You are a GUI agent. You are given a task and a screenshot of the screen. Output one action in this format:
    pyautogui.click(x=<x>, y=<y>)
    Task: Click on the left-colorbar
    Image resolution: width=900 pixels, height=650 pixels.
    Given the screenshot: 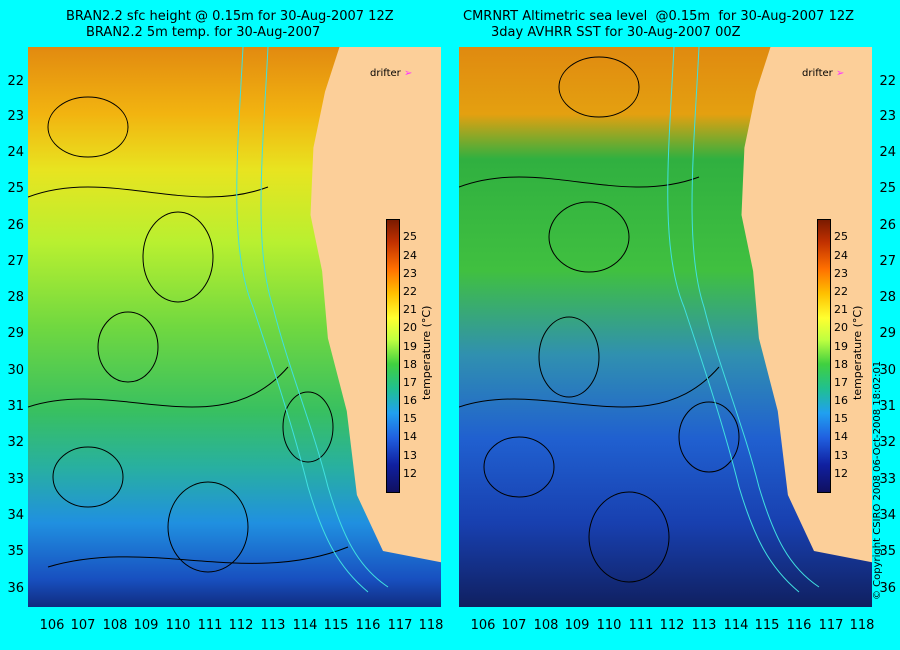 What is the action you would take?
    pyautogui.click(x=393, y=356)
    